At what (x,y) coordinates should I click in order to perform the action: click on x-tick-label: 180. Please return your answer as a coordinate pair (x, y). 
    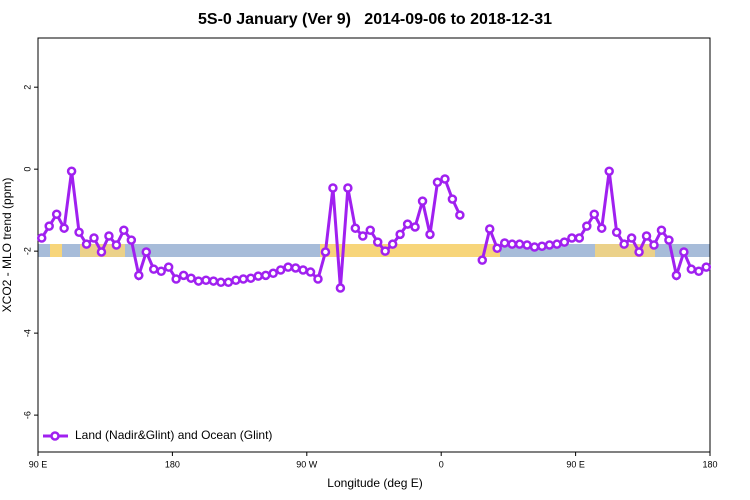
    Looking at the image, I should click on (709, 464).